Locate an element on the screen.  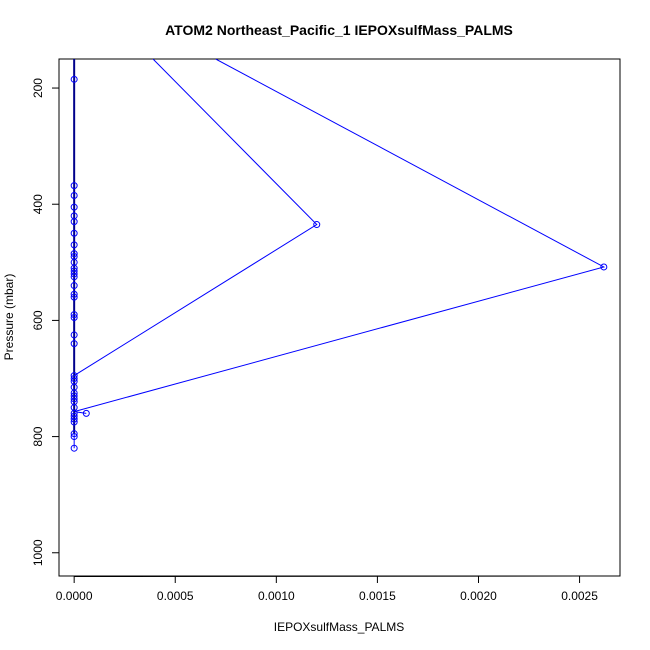
y-axis: 200 400 600 800 1000 is located at coordinates (45, 322).